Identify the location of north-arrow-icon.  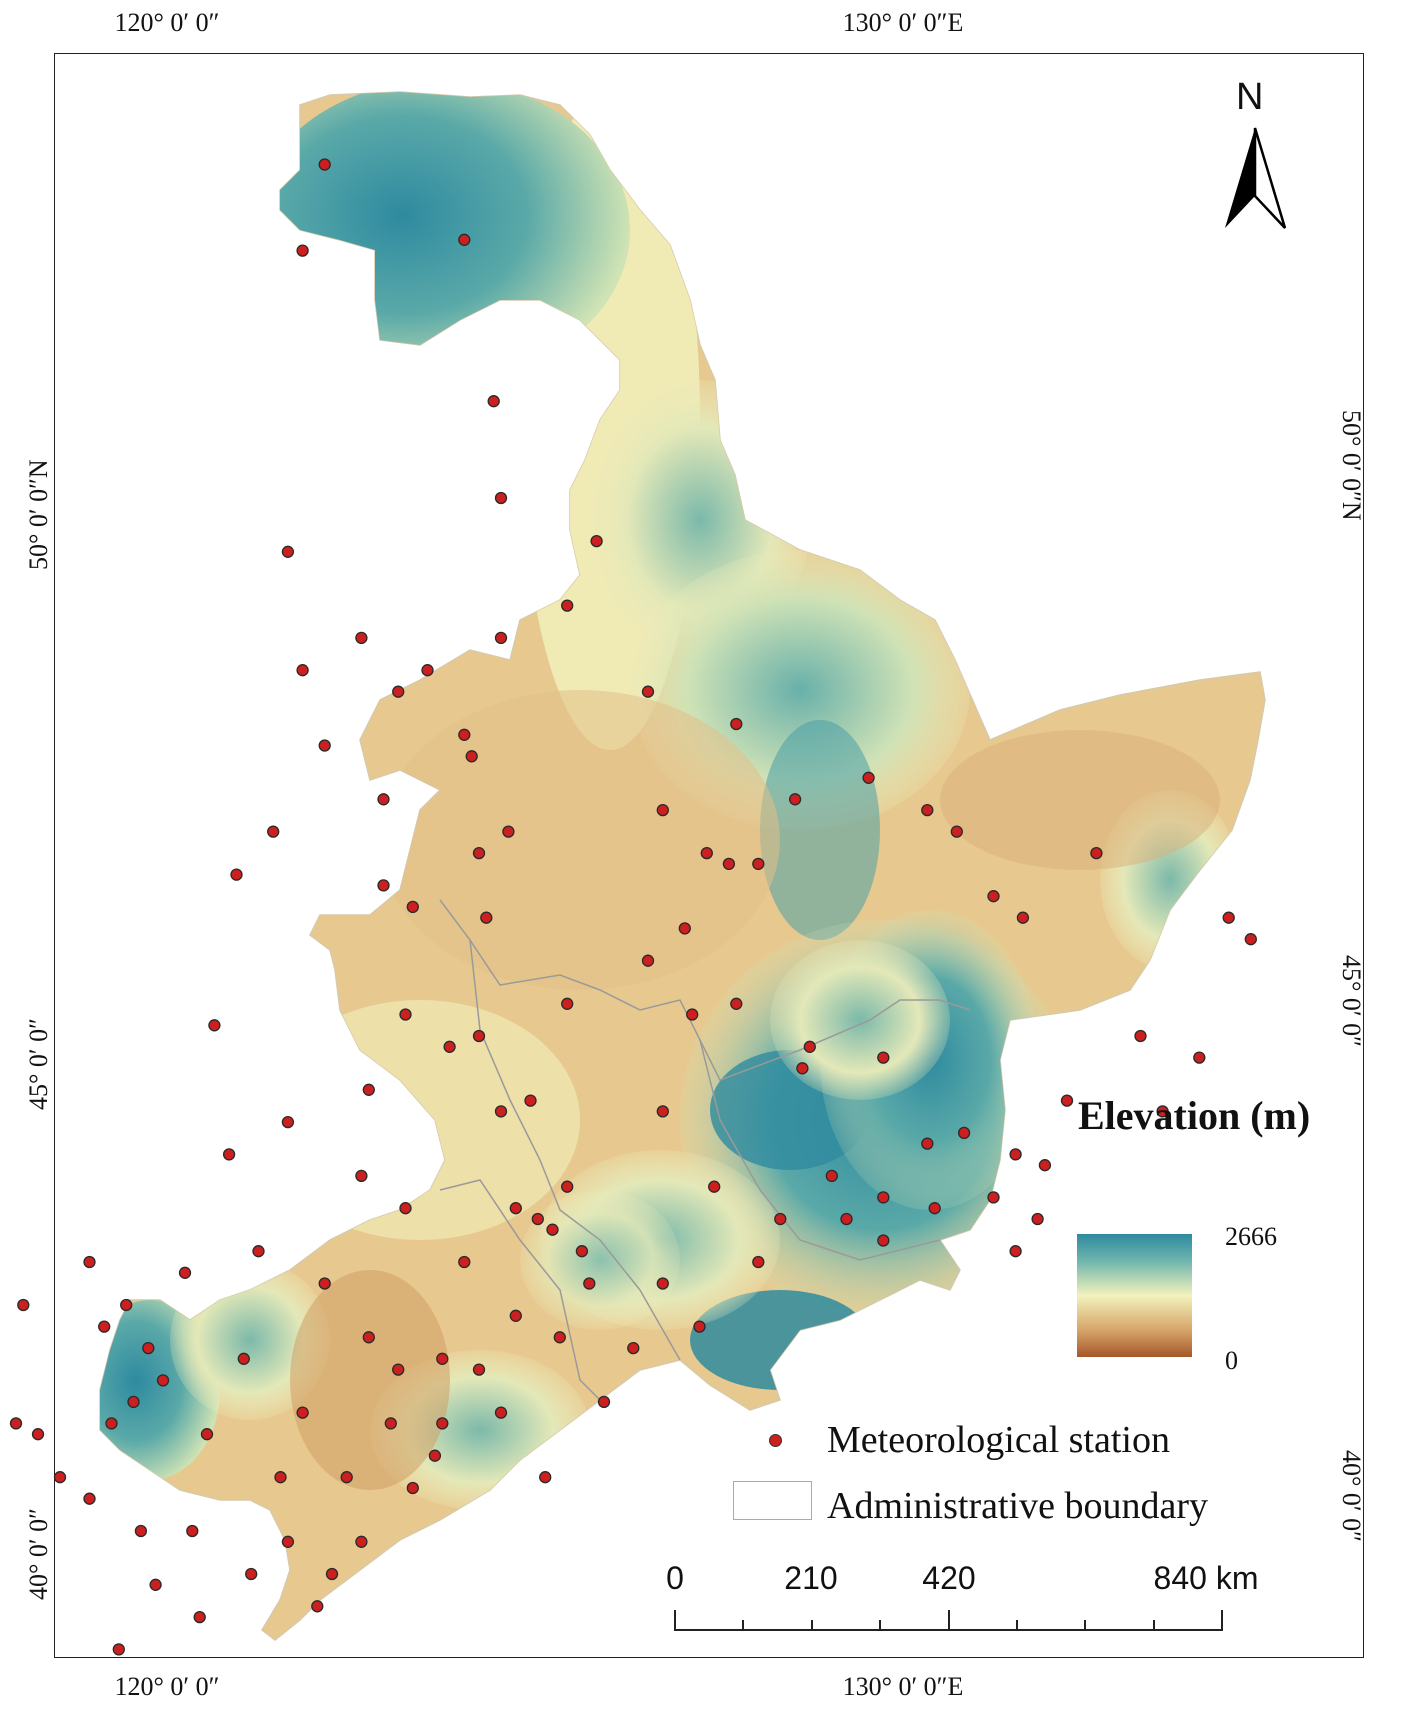
(1256, 178).